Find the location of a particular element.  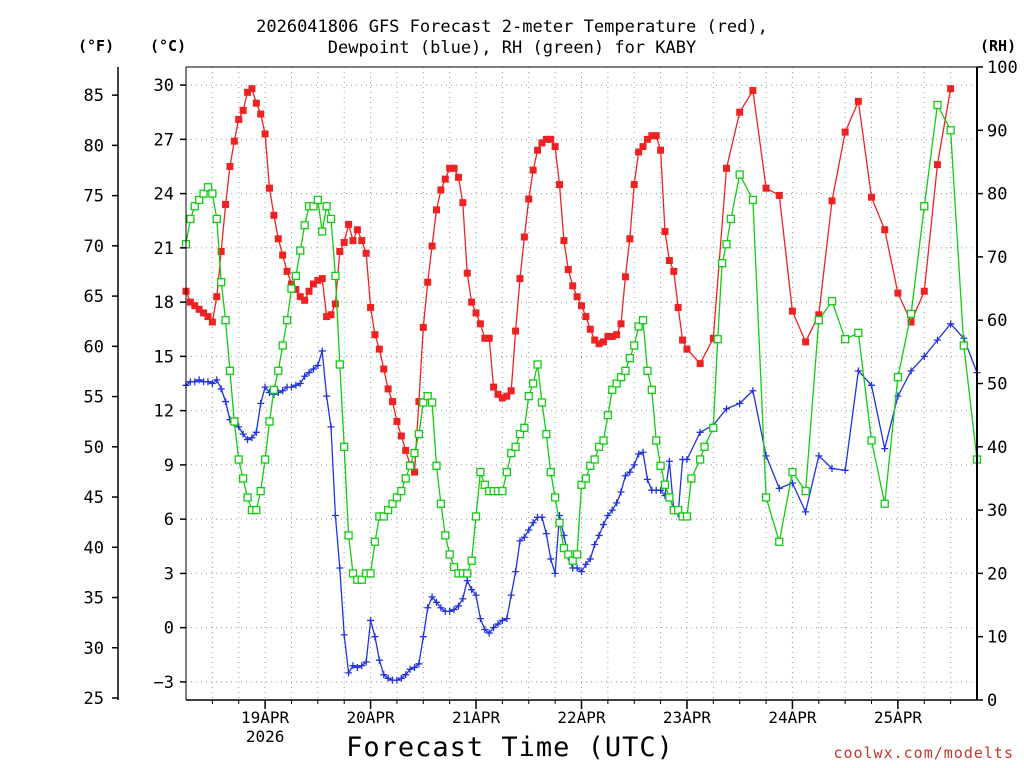

fahrenheit-tick-label: 60 is located at coordinates (94, 347).